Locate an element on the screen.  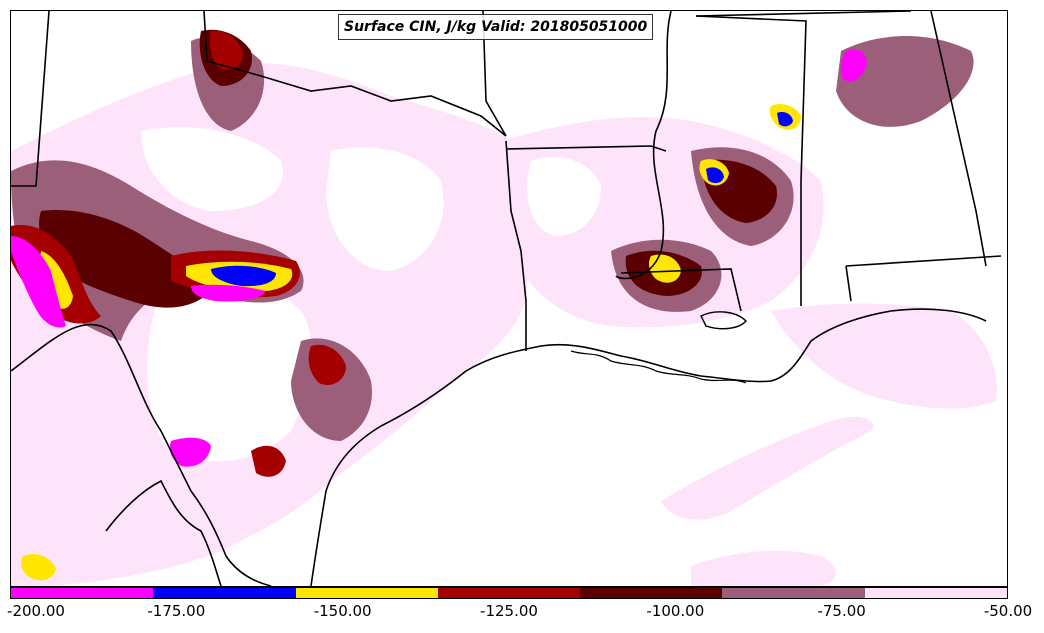
cin-fill-white-central is located at coordinates (385, 209).